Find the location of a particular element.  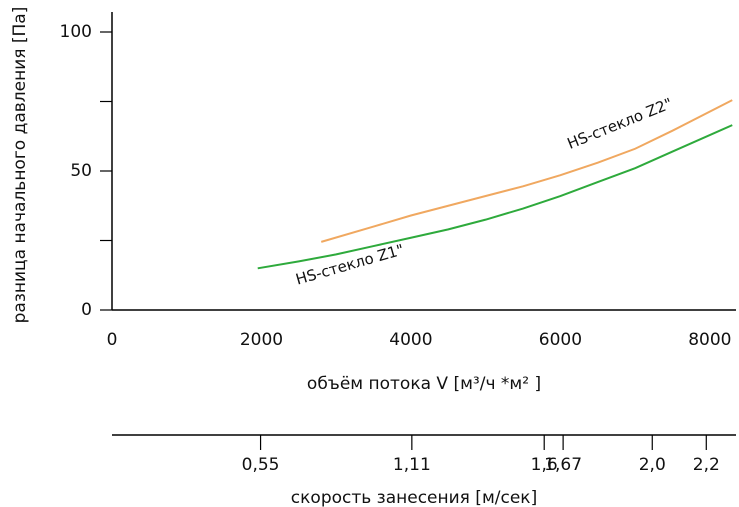

x2-tick-label: 1,6 is located at coordinates (544, 465).